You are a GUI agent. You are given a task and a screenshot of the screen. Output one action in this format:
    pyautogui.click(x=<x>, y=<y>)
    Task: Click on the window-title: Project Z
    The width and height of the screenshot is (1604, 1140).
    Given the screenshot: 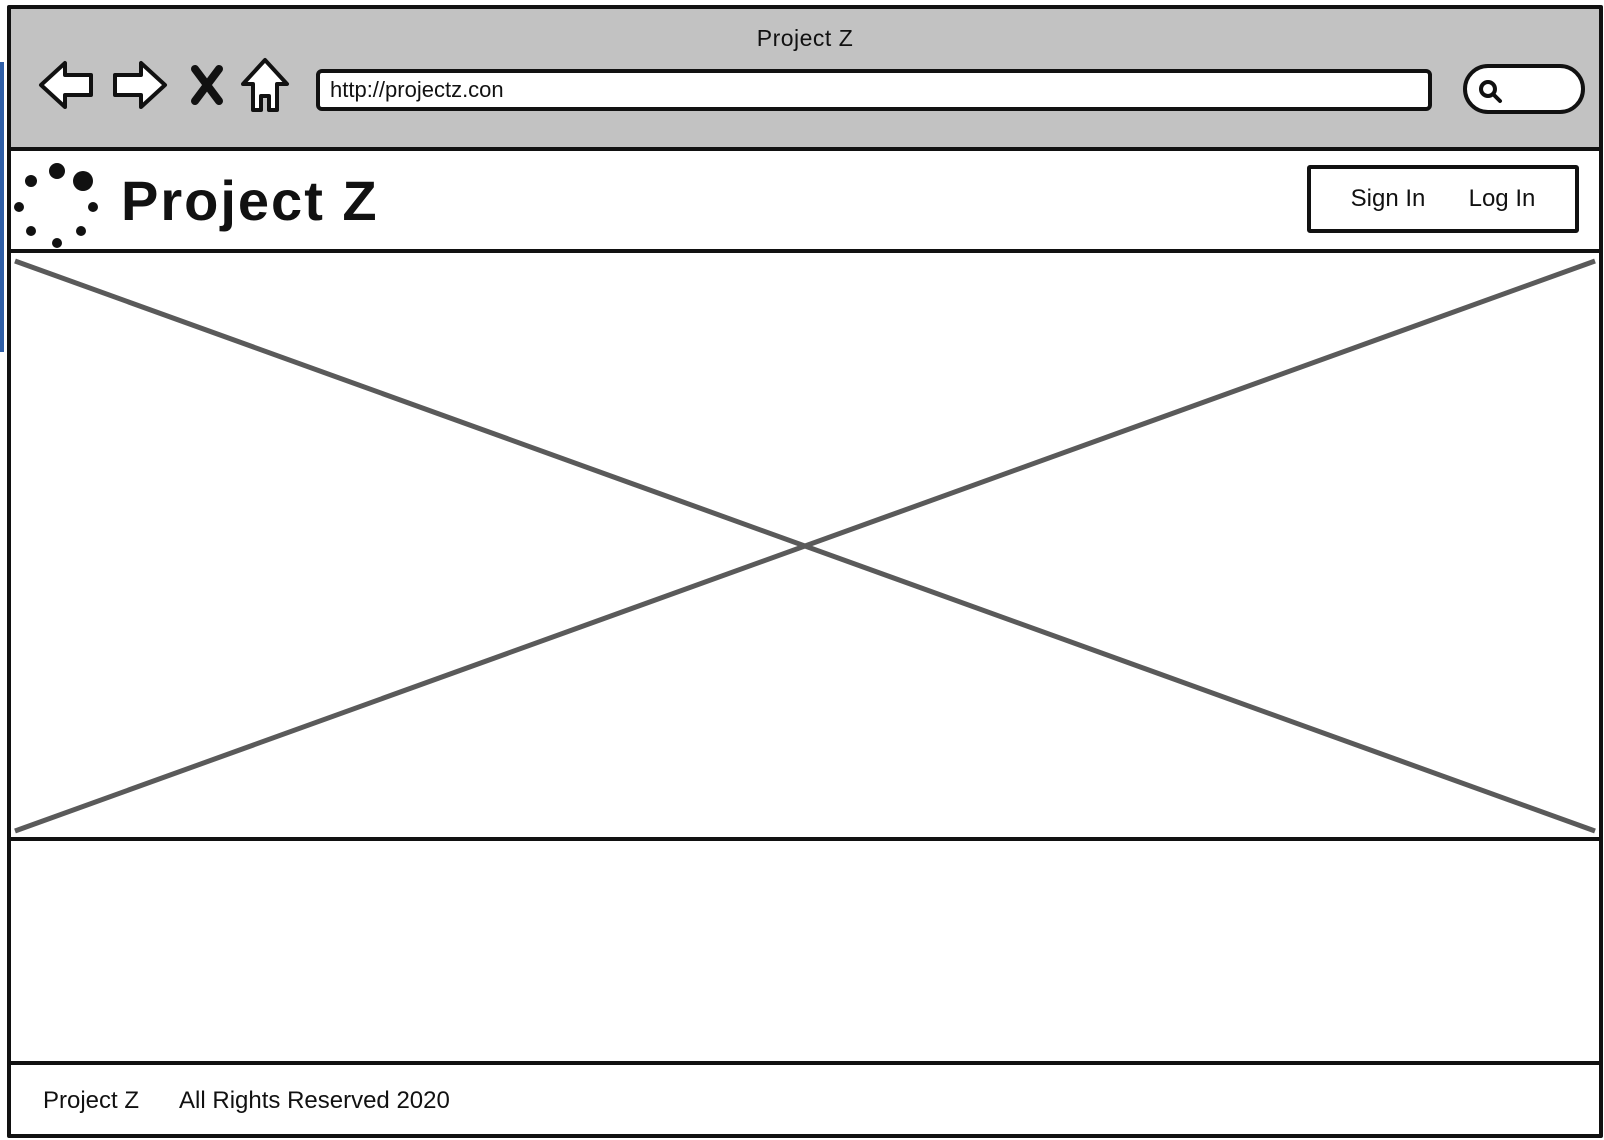 What is the action you would take?
    pyautogui.click(x=805, y=38)
    